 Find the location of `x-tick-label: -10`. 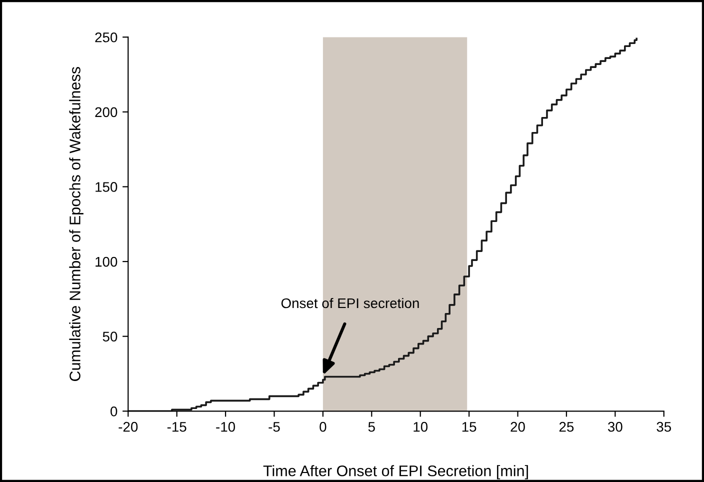

x-tick-label: -10 is located at coordinates (226, 427).